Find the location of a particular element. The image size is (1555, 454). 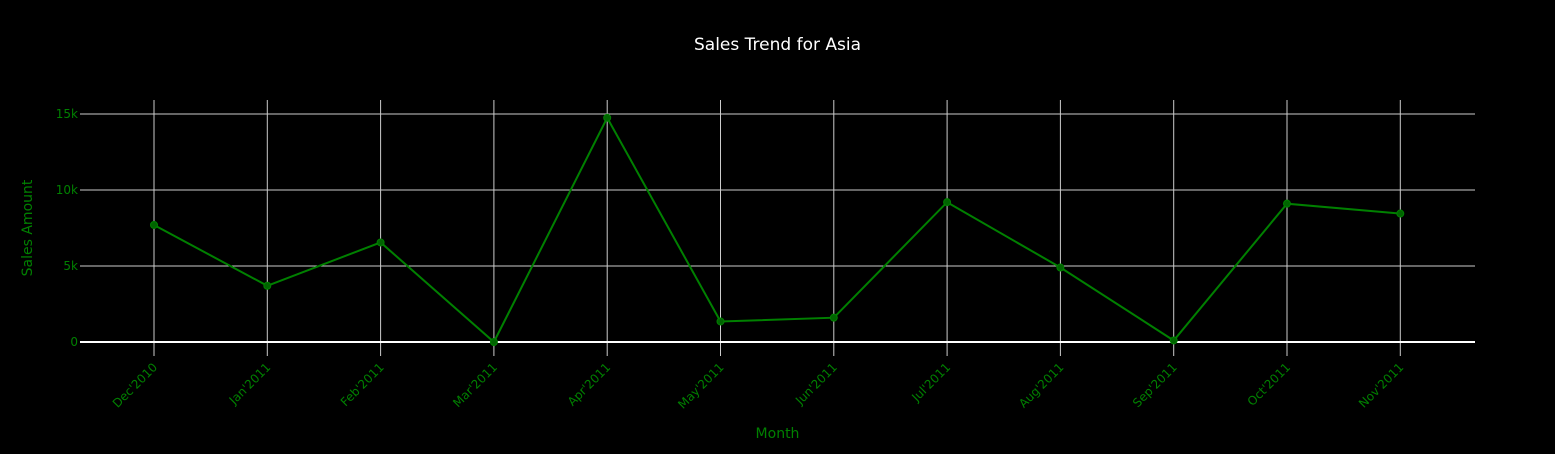

y-axis-ticks: 0 5k 10k 15k is located at coordinates (67, 228).